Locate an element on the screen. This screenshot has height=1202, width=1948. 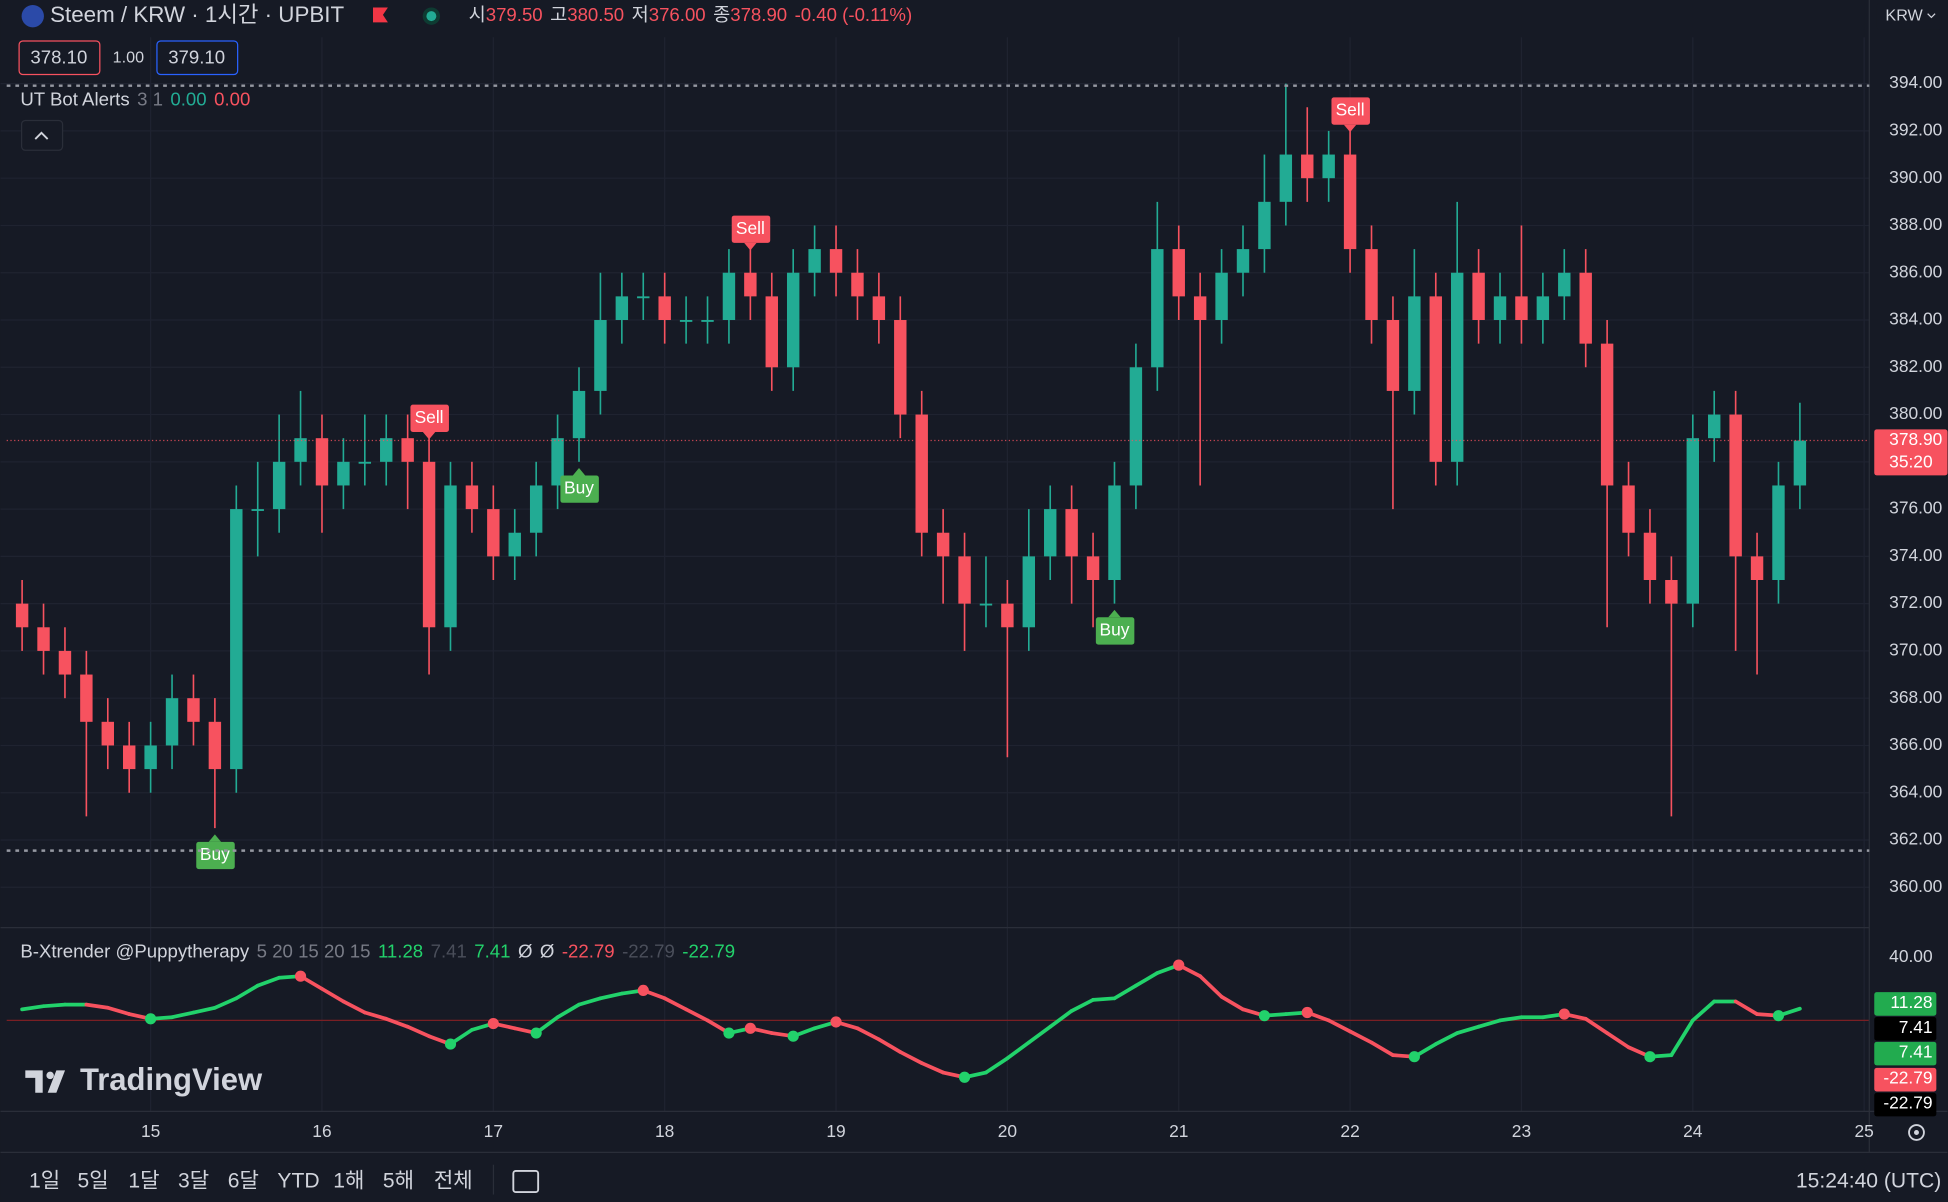
collapse-button is located at coordinates (42, 135).